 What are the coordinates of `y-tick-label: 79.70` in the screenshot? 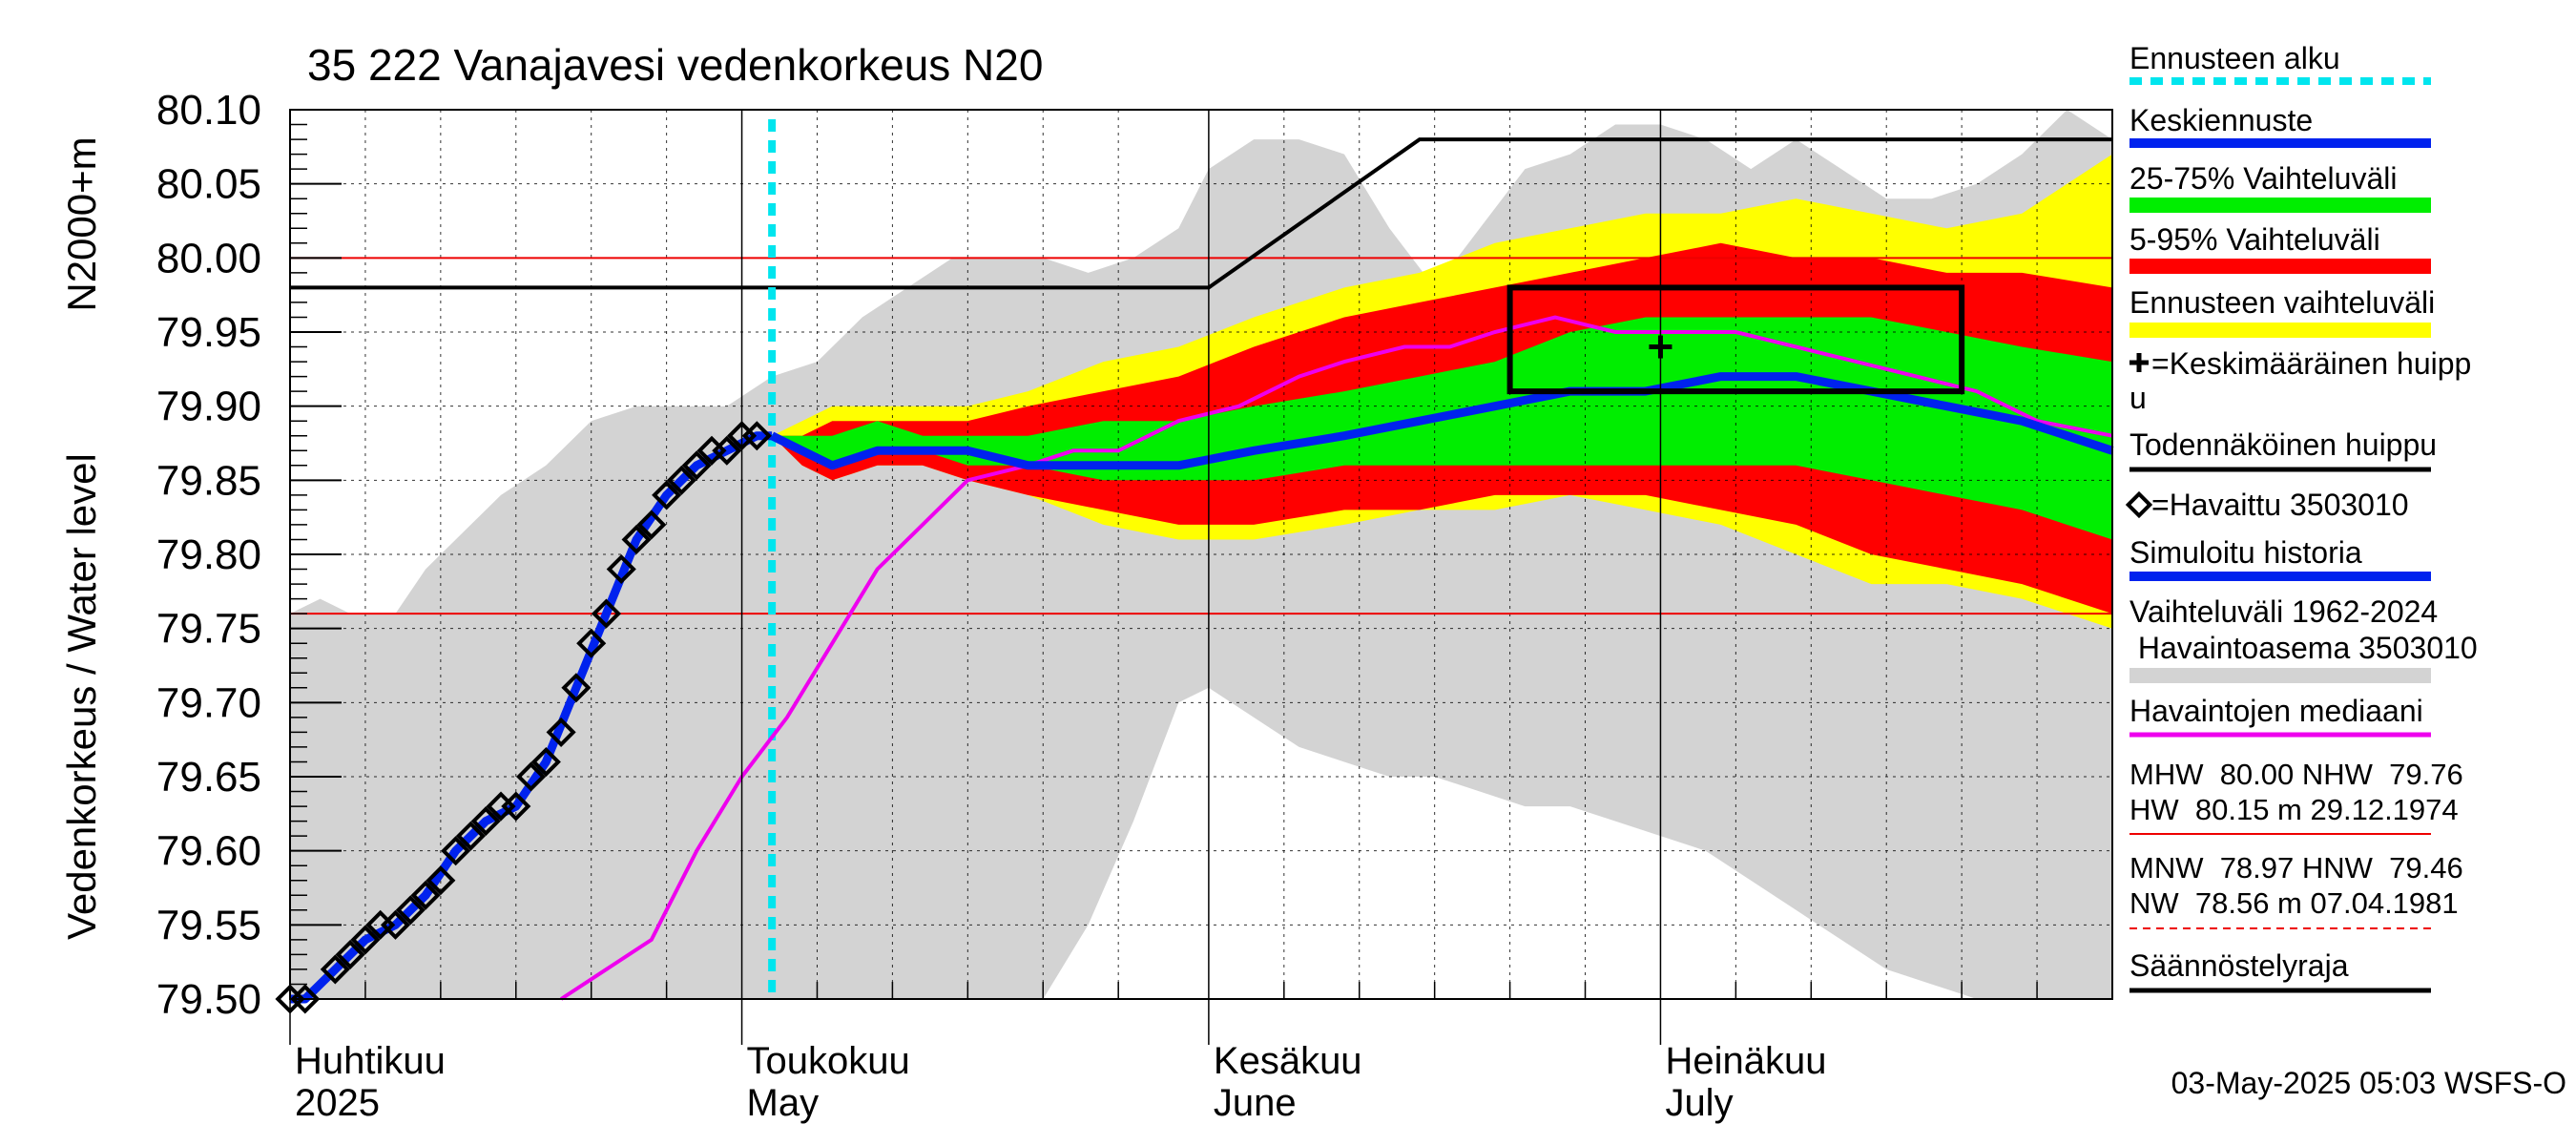 It's located at (208, 702).